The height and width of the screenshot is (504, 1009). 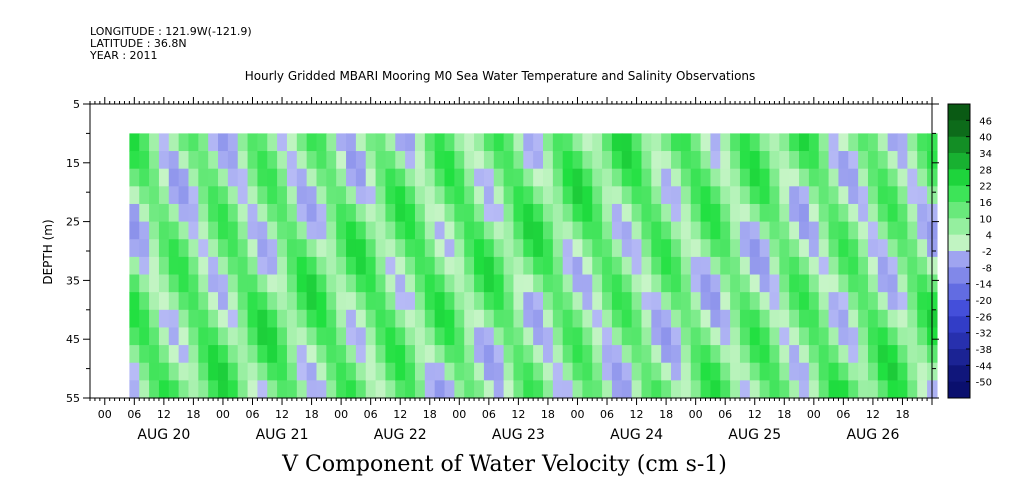 I want to click on colorbar-tick-label: -8, so click(x=987, y=268).